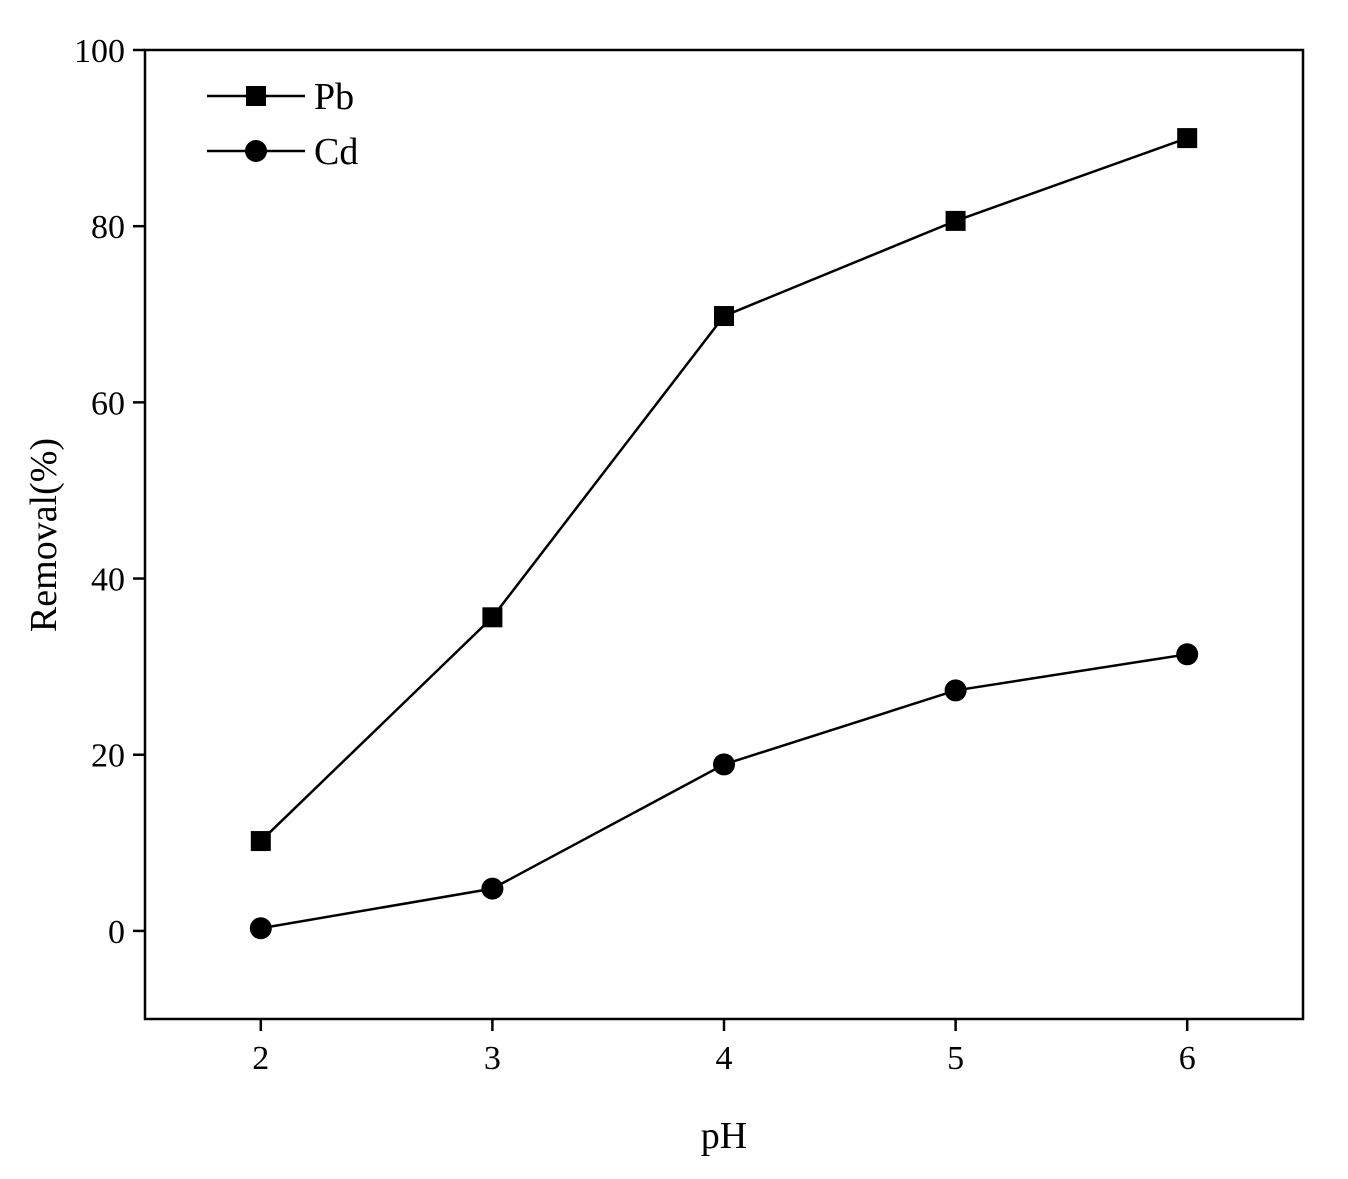 This screenshot has width=1348, height=1179. What do you see at coordinates (260, 1058) in the screenshot?
I see `x-tick-label: 2` at bounding box center [260, 1058].